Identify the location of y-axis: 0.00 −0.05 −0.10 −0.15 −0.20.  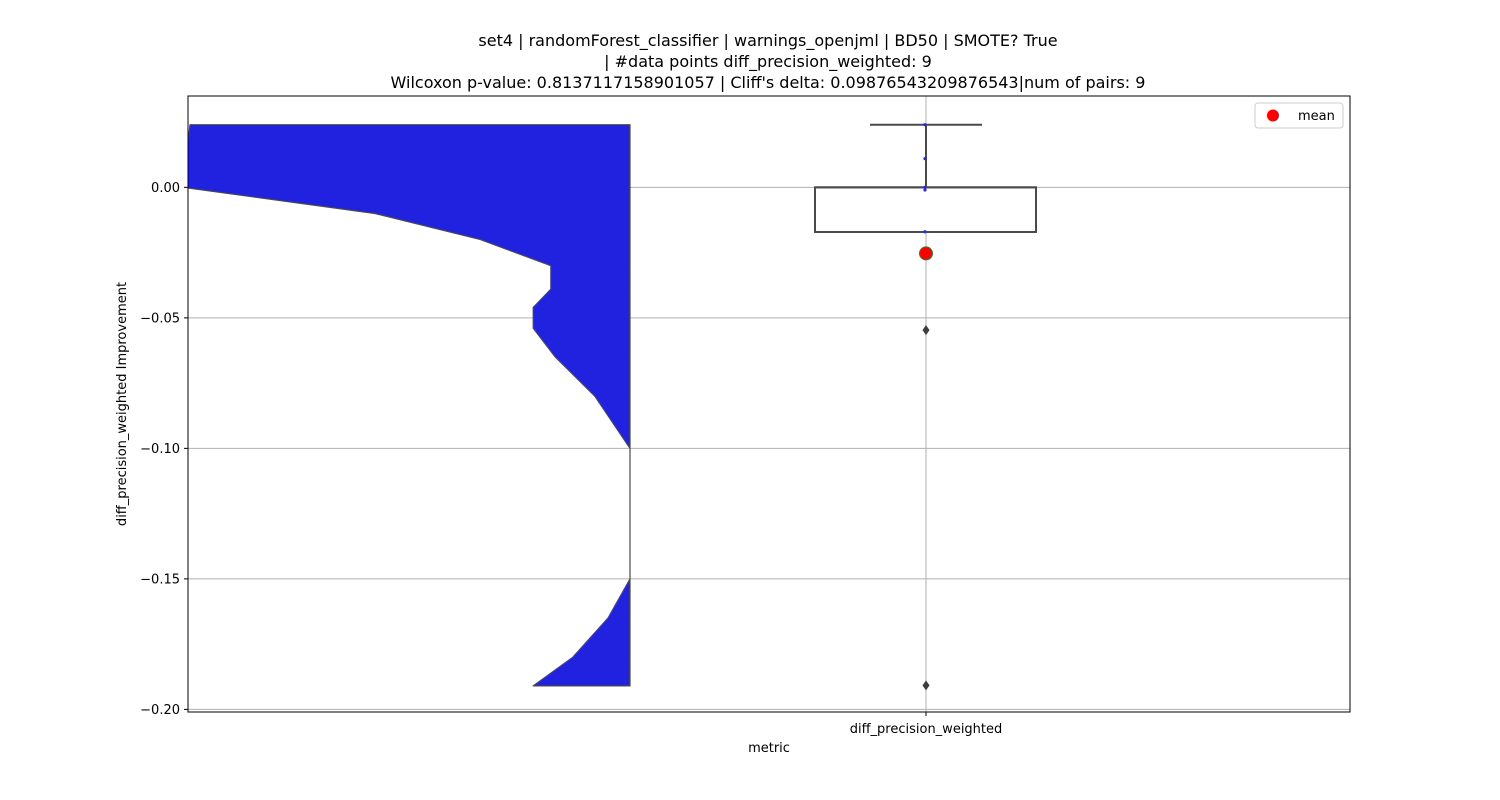
(164, 449).